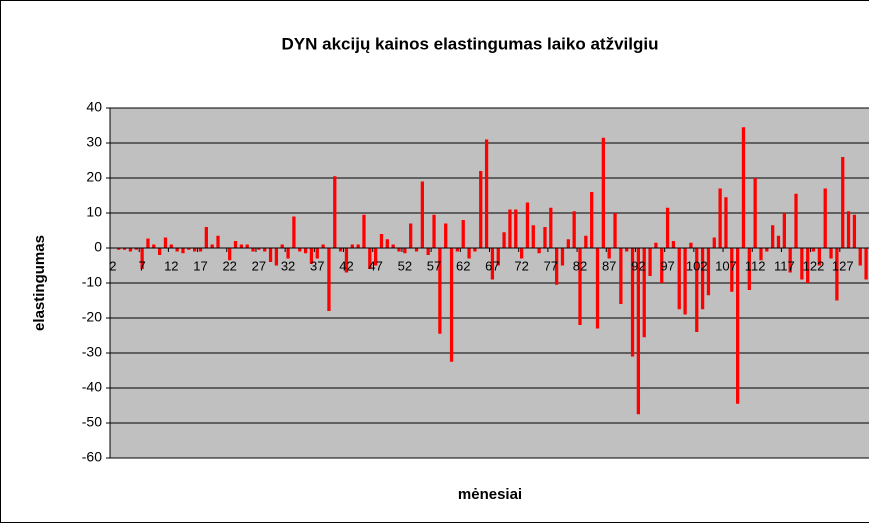  What do you see at coordinates (288, 265) in the screenshot?
I see `x-tick-label: 32` at bounding box center [288, 265].